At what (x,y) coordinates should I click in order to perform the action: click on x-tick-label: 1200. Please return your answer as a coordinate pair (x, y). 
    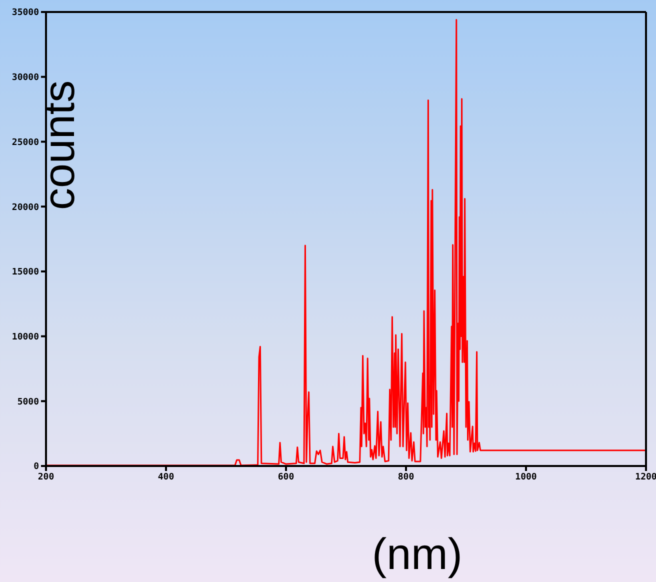
    Looking at the image, I should click on (645, 477).